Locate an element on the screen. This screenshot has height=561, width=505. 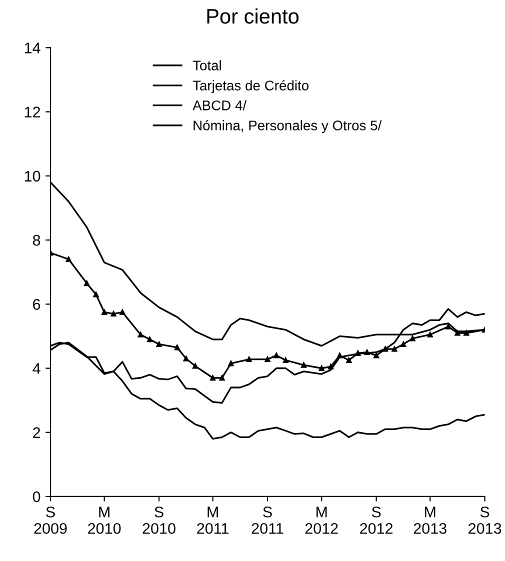
x-tick-label: S 2011 is located at coordinates (268, 520).